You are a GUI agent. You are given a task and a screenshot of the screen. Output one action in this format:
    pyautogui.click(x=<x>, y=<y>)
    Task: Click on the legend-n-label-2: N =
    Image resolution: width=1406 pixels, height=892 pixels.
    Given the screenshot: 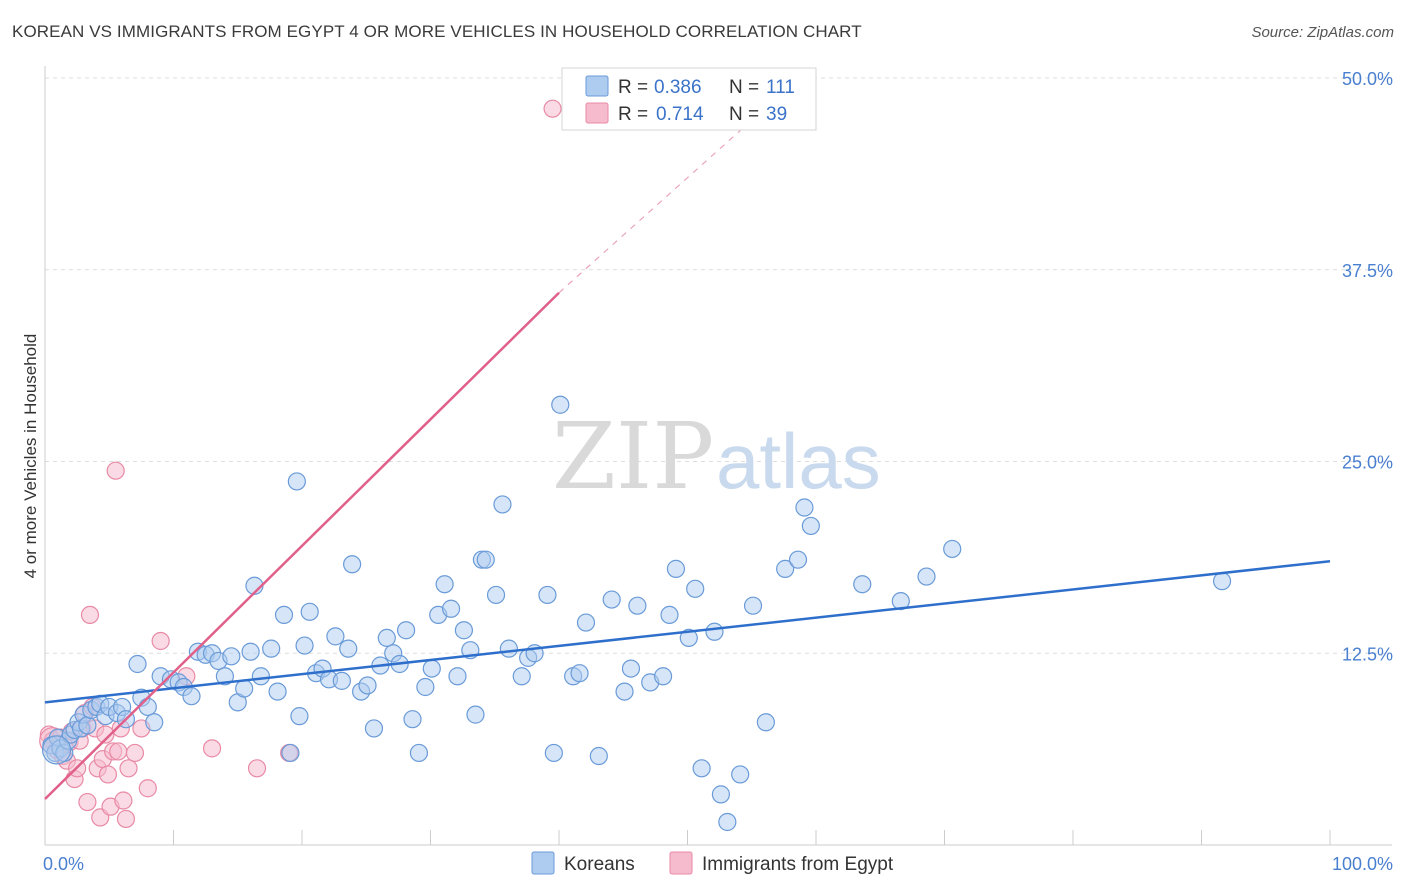 What is the action you would take?
    pyautogui.click(x=744, y=114)
    